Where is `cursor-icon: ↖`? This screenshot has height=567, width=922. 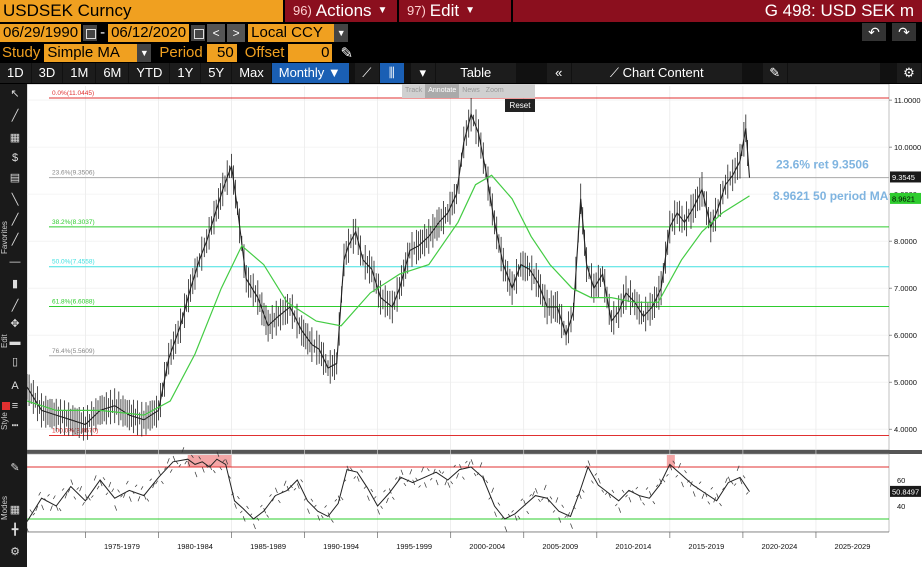
cursor-icon: ↖ is located at coordinates (15, 94).